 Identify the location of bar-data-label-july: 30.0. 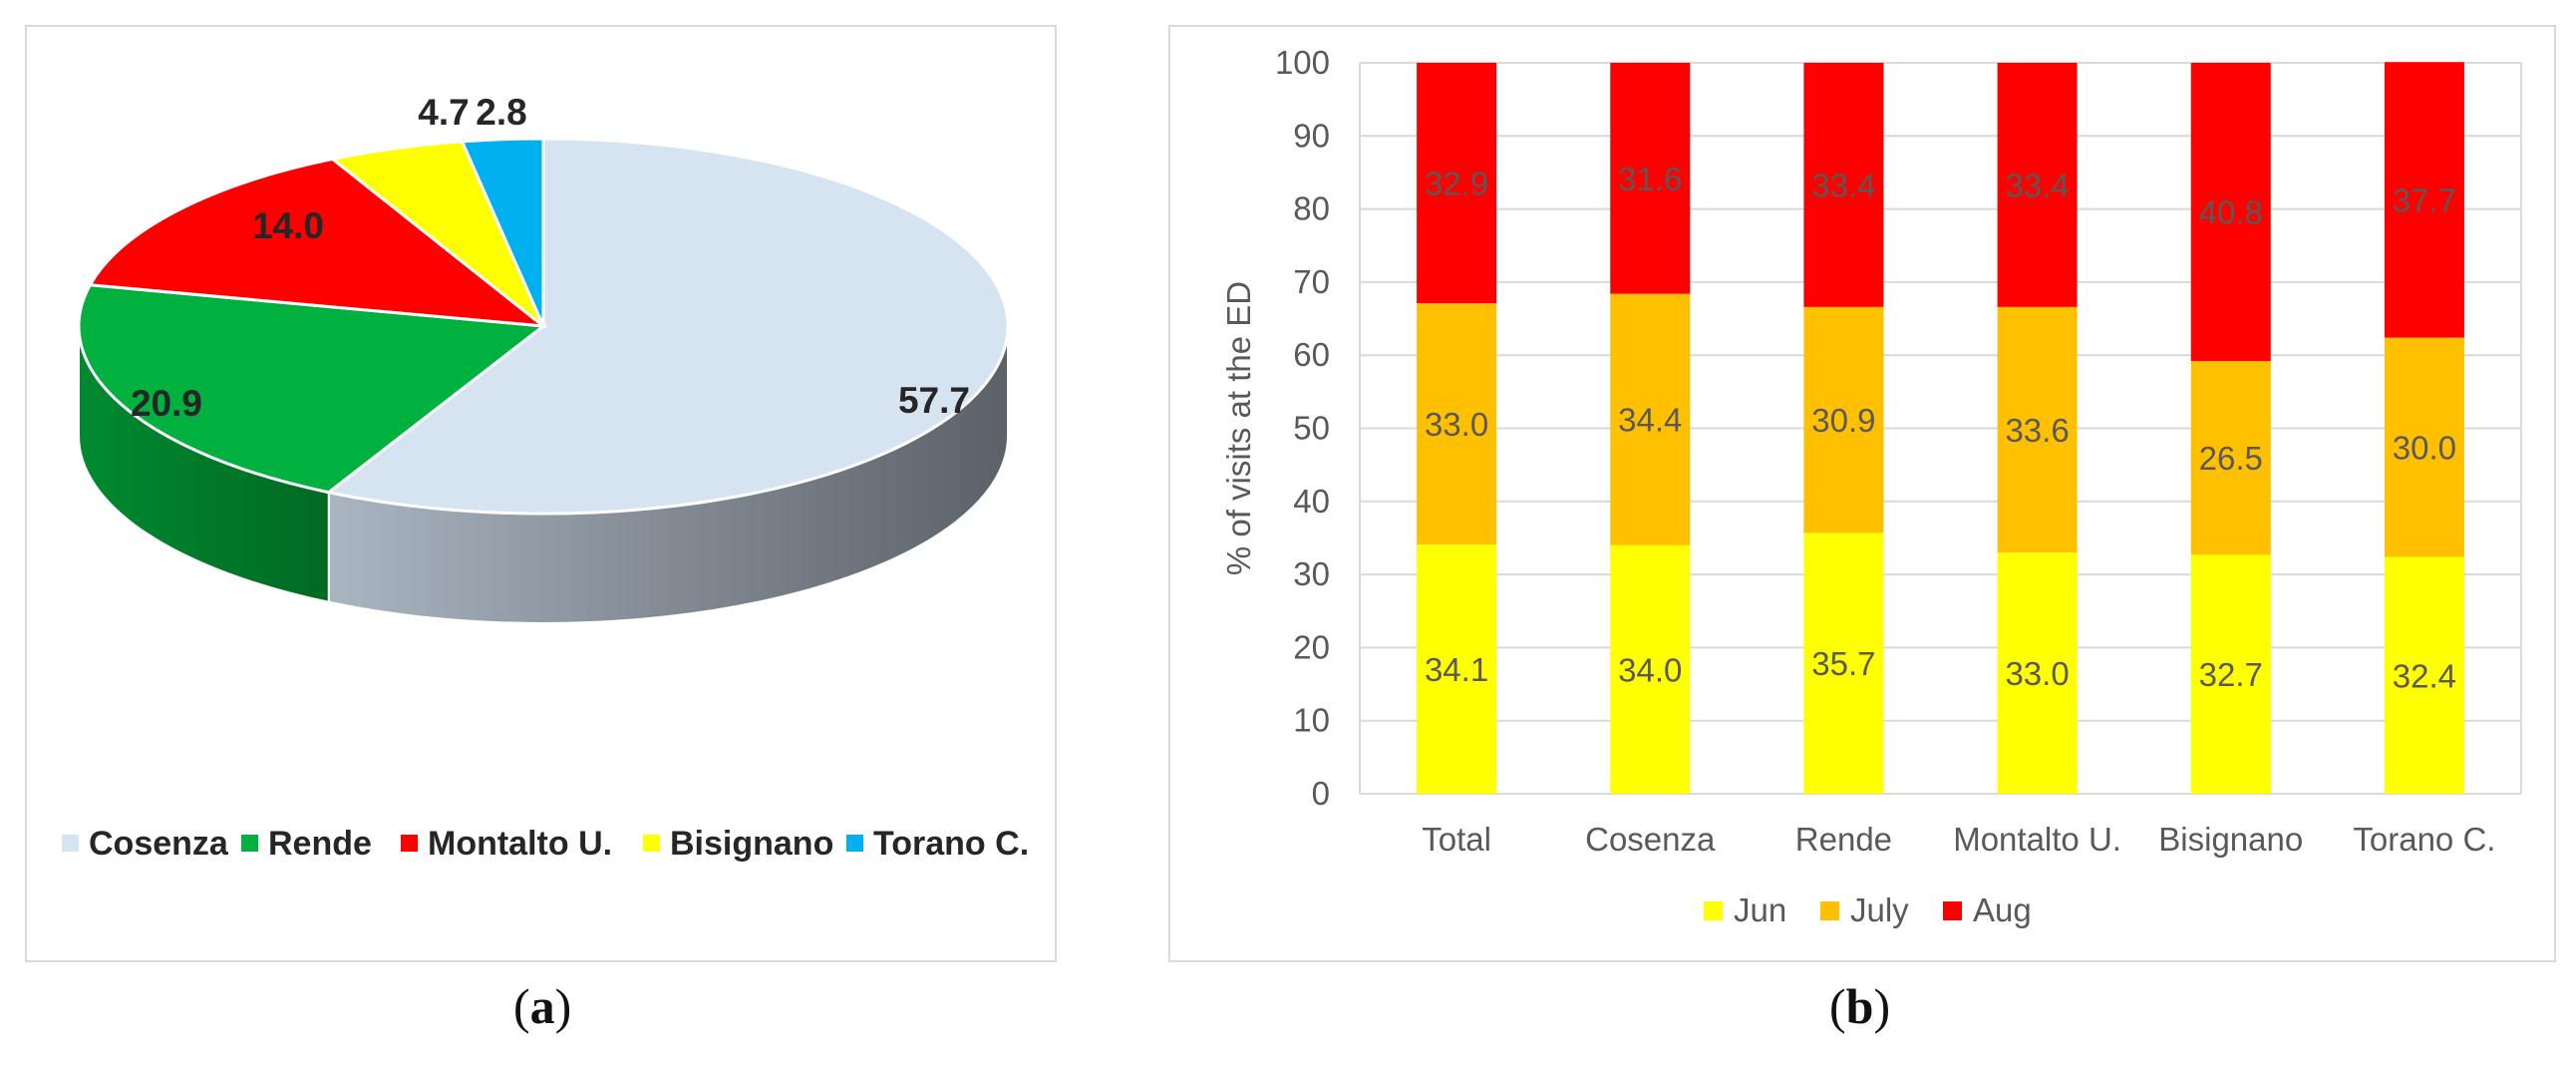
(2424, 449).